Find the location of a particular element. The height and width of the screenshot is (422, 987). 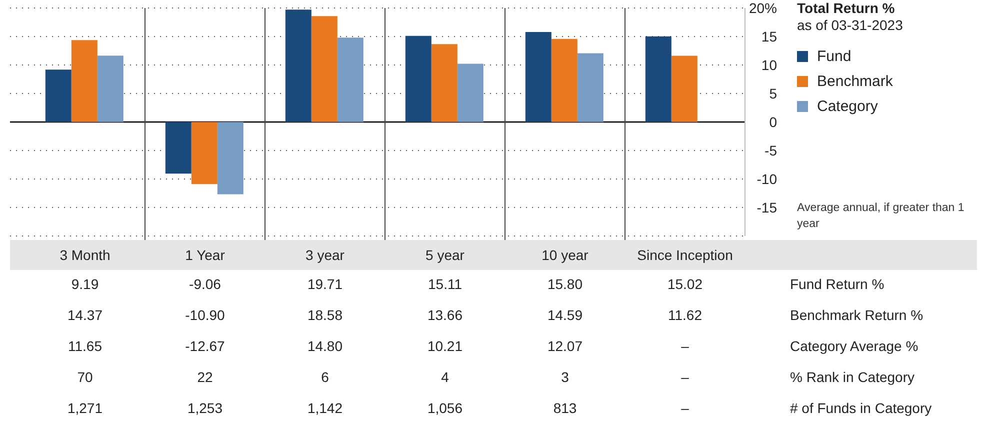

data-label: 14.37 is located at coordinates (85, 315).